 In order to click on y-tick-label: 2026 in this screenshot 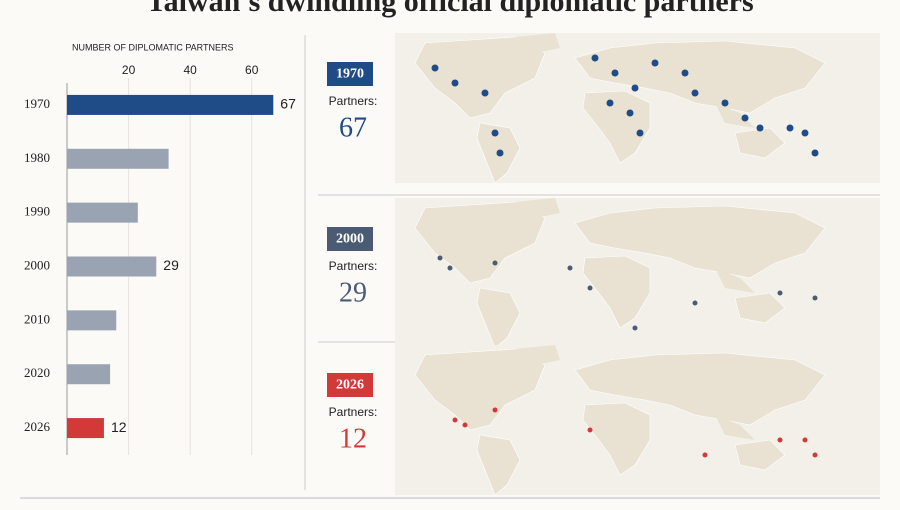, I will do `click(37, 426)`.